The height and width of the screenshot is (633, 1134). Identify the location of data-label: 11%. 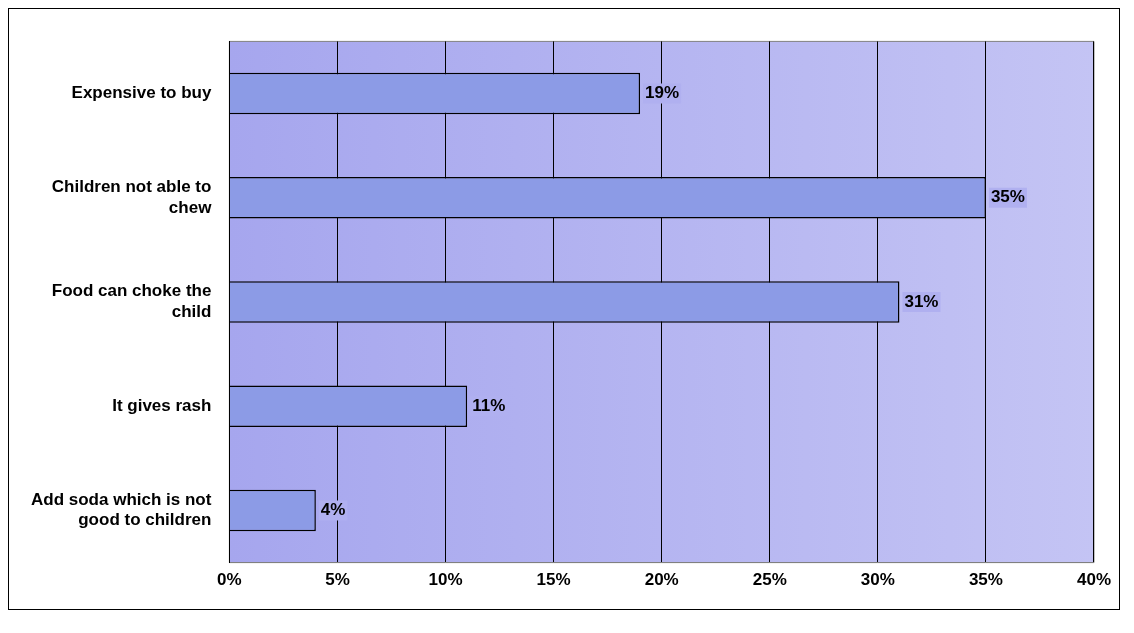
(489, 405).